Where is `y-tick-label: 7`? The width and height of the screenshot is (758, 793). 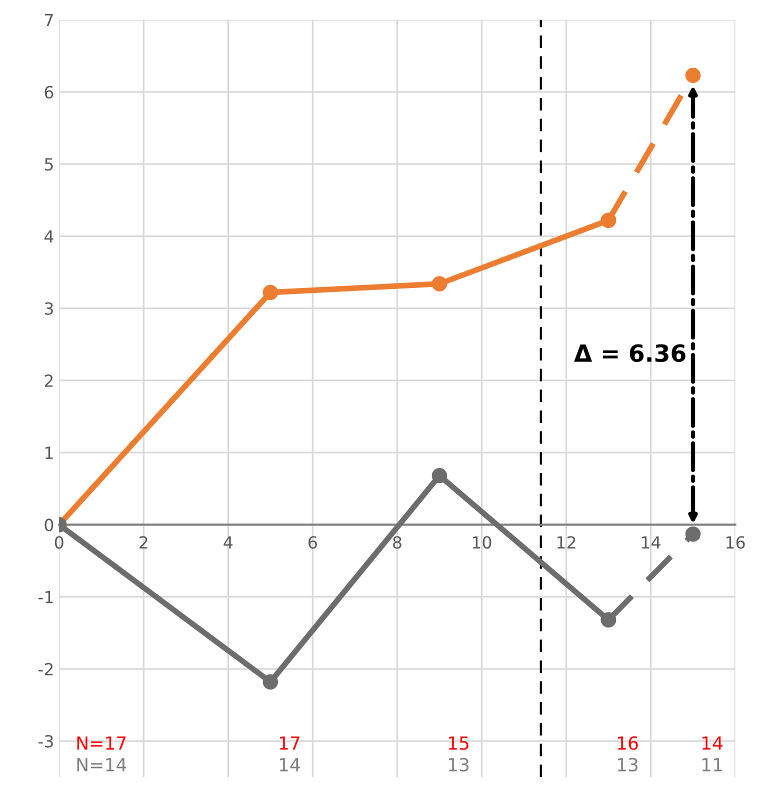
y-tick-label: 7 is located at coordinates (49, 20).